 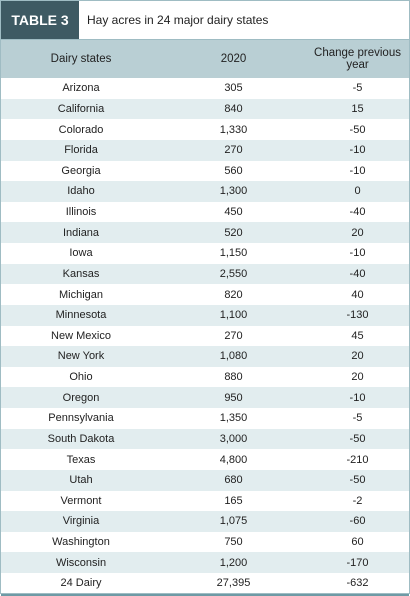 I want to click on header-cell: 2020, so click(x=233, y=59).